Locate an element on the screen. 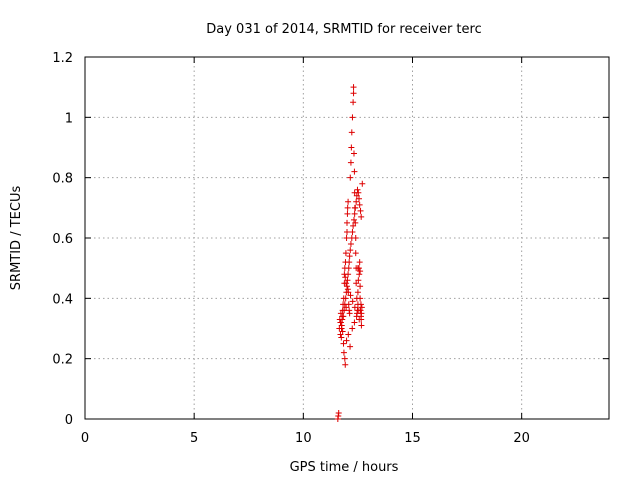 This screenshot has height=480, width=640. y-tick-label: 0 is located at coordinates (69, 420).